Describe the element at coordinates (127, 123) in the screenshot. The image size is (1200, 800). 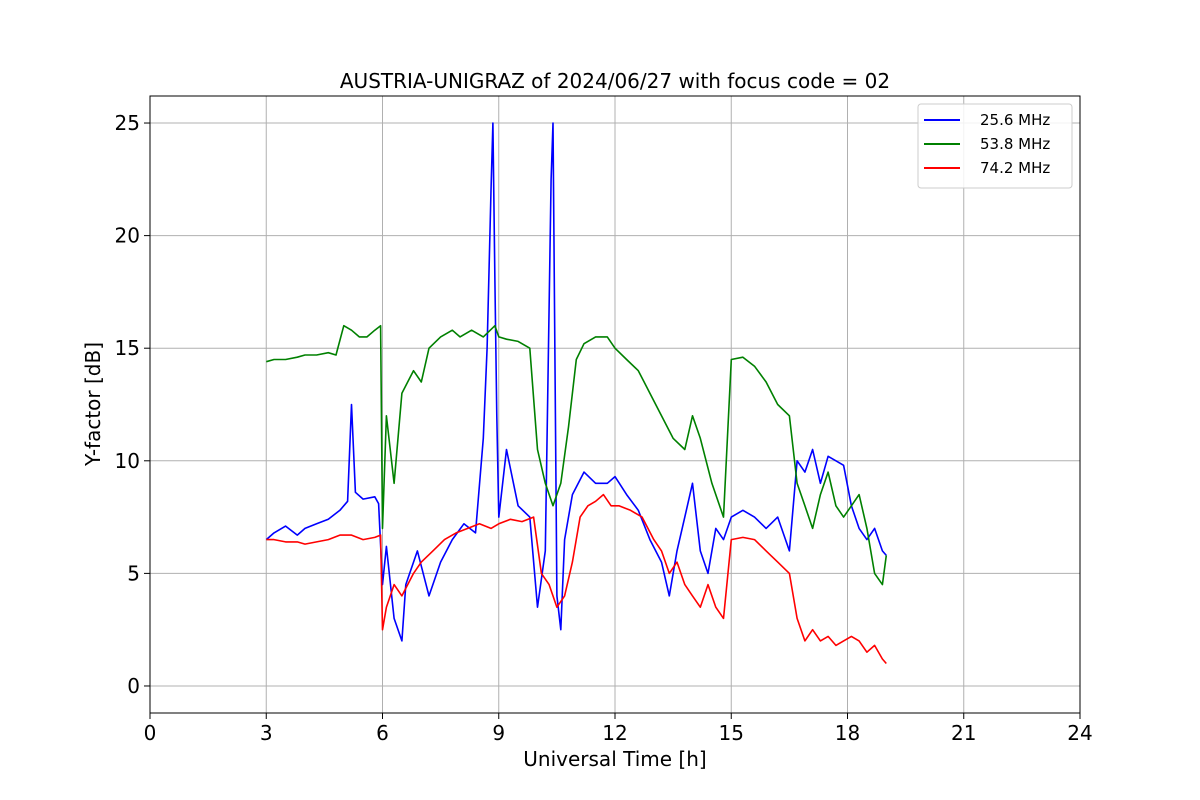
I see `y-tick-label: 25` at that location.